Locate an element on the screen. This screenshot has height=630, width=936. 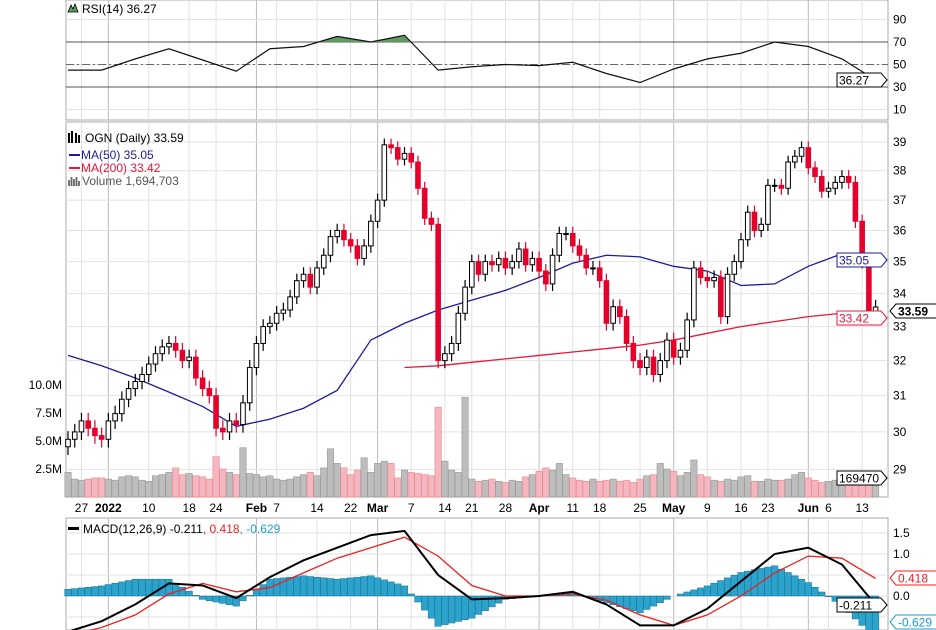
svg-text:MACD(12,26,9) -0.211, 0.418, -: MACD(12,26,9) -0.211, 0.418, -0.629 is located at coordinates (182, 529).